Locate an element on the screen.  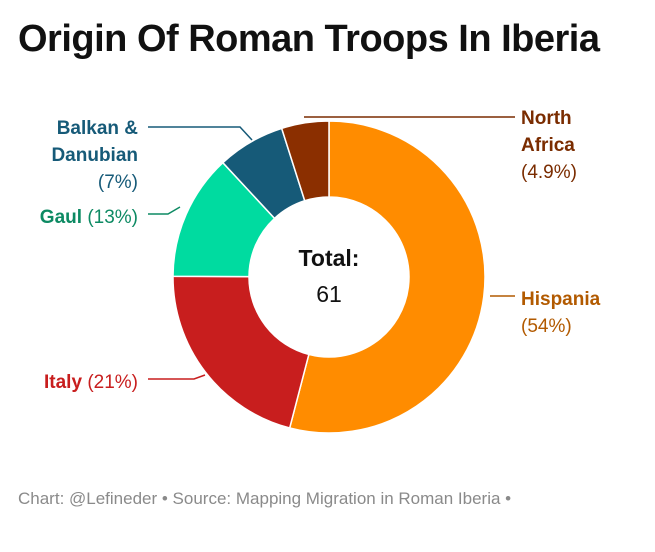
label-name-line1-north-africa: North is located at coordinates (546, 118).